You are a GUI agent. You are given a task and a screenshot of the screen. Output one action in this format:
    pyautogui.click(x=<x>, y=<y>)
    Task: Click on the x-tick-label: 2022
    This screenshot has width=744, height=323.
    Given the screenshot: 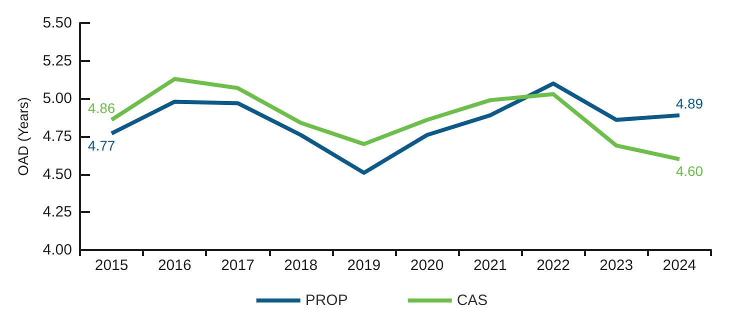 What is the action you would take?
    pyautogui.click(x=553, y=265)
    